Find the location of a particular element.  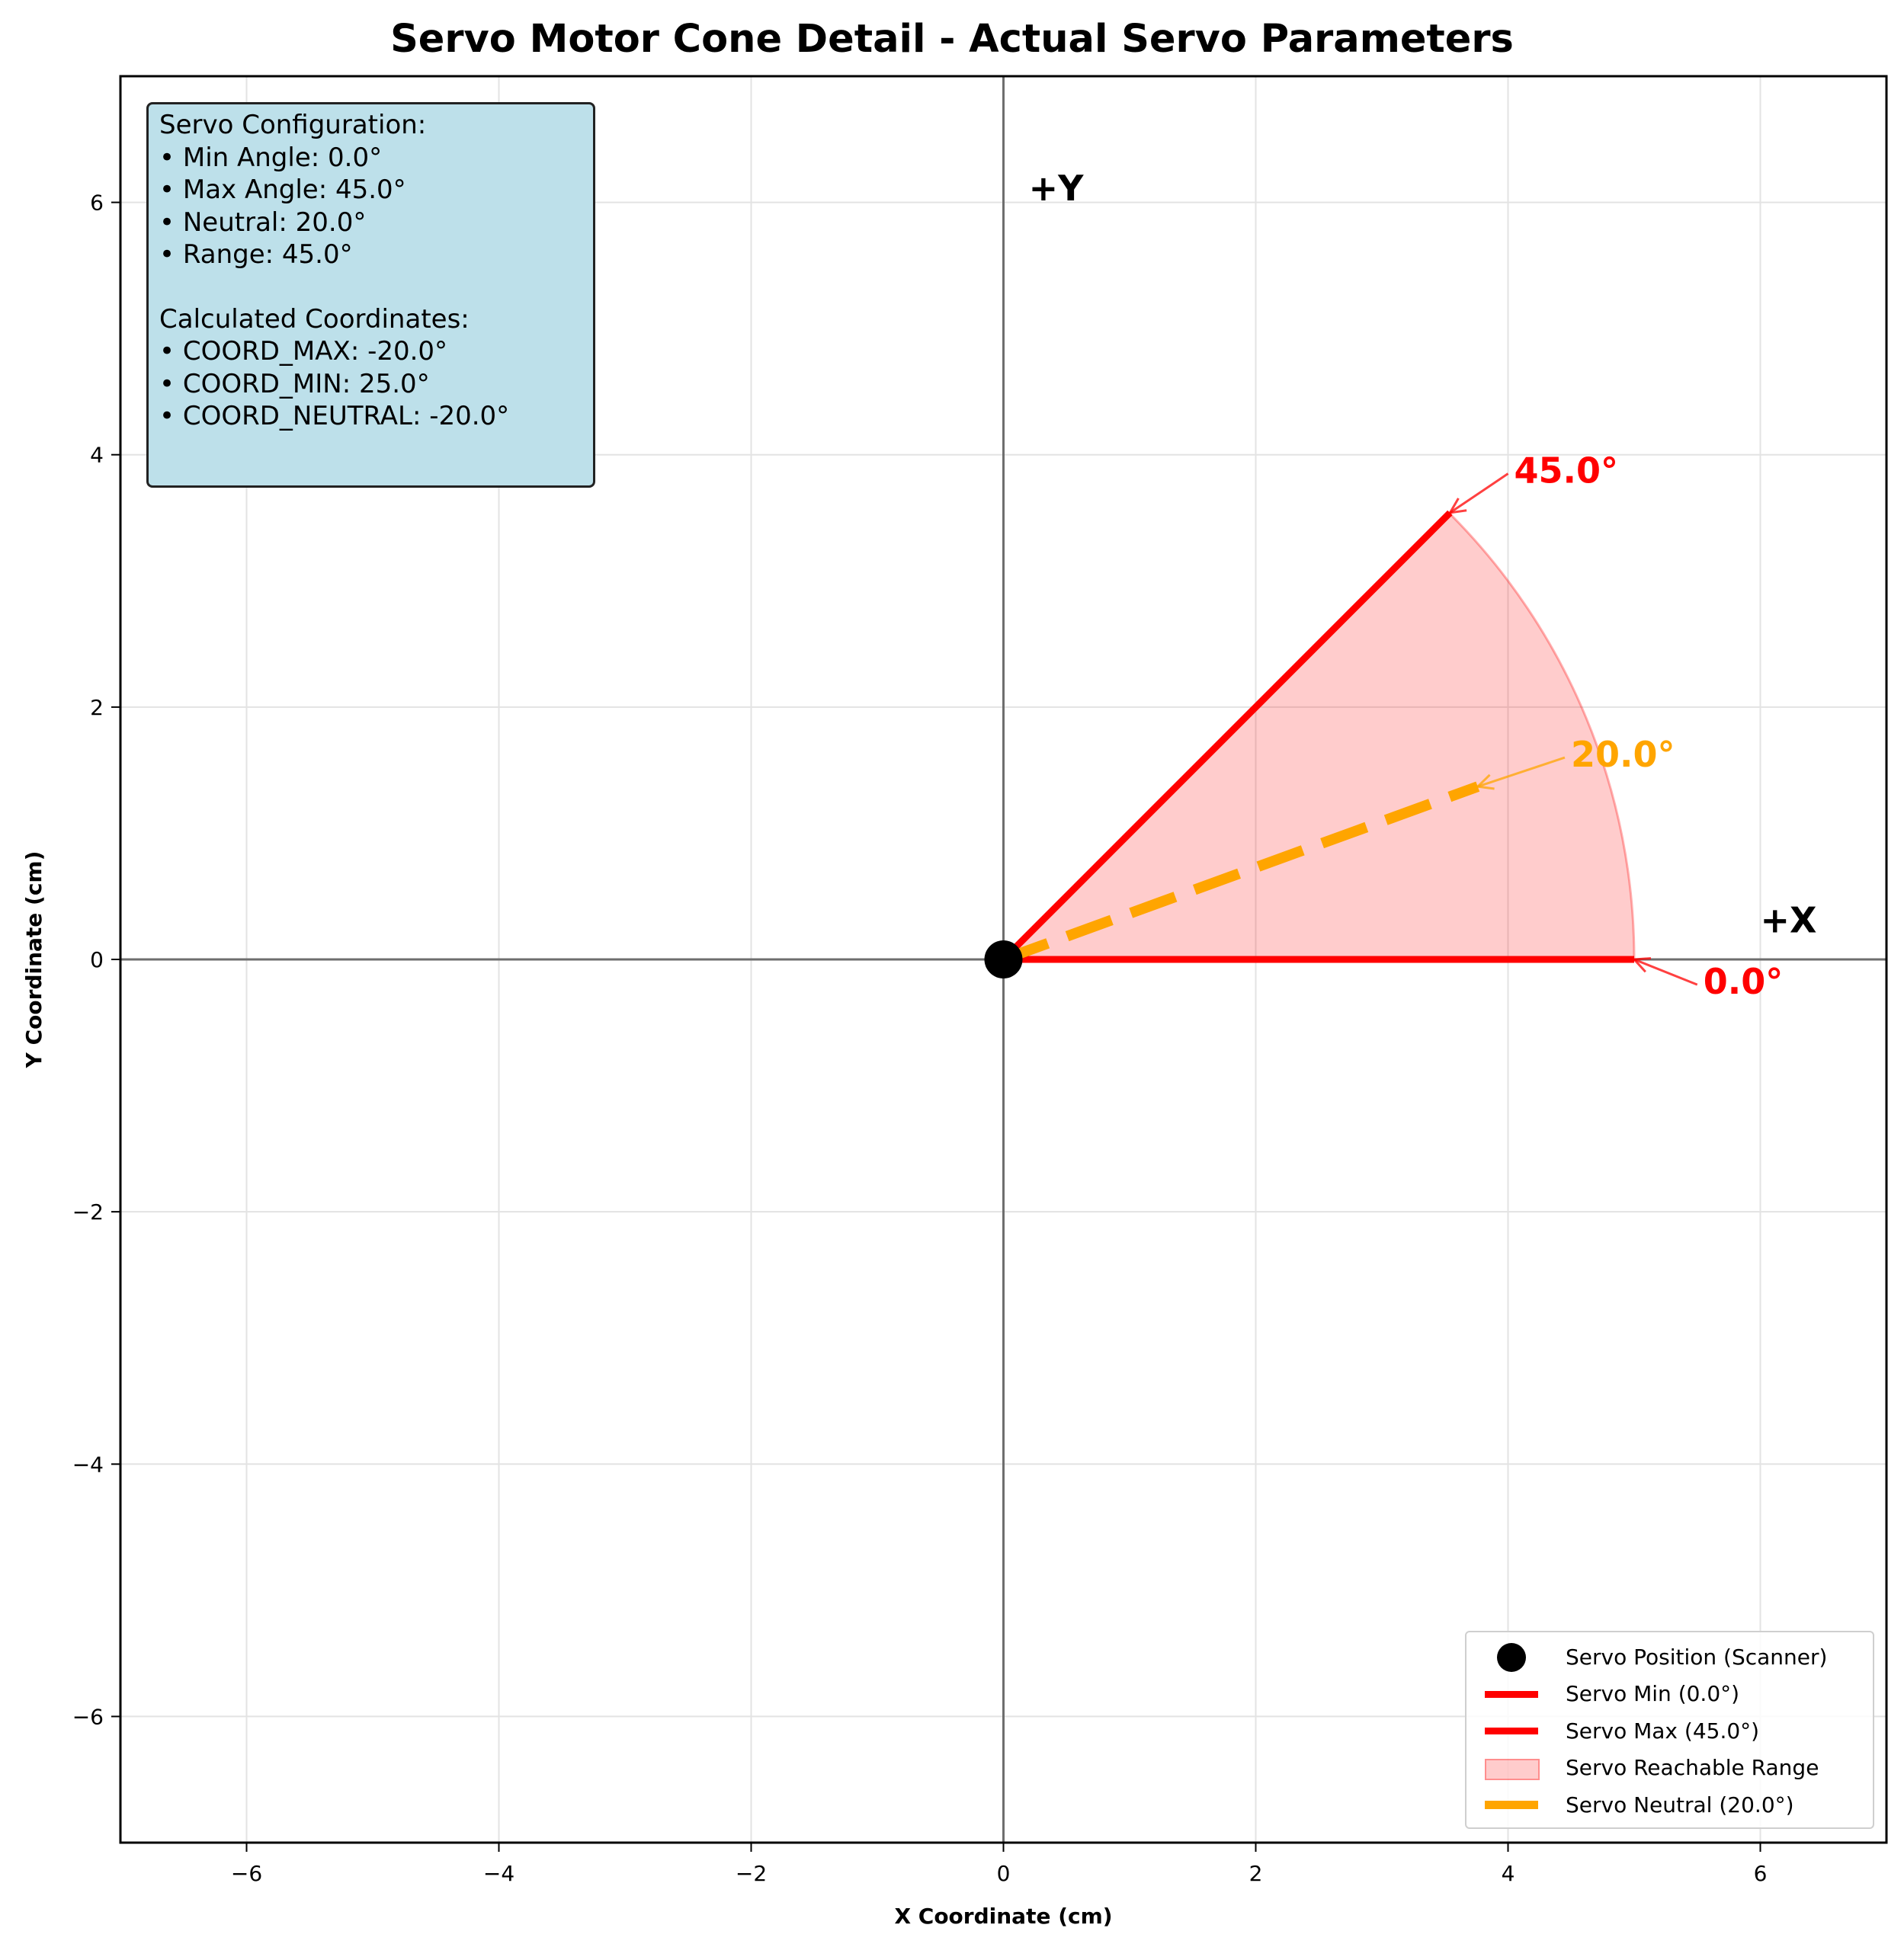

info-line: • COORD_NEUTRAL: -20.0° is located at coordinates (334, 416).